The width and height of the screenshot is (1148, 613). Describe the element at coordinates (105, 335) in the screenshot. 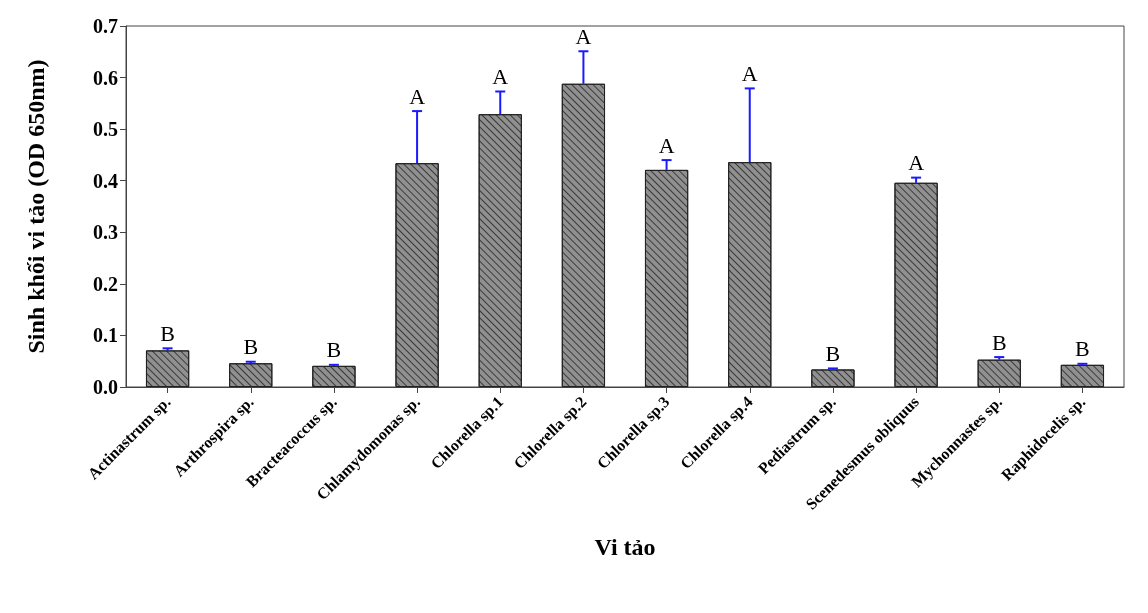

I see `y-tick-label: 0.1` at that location.